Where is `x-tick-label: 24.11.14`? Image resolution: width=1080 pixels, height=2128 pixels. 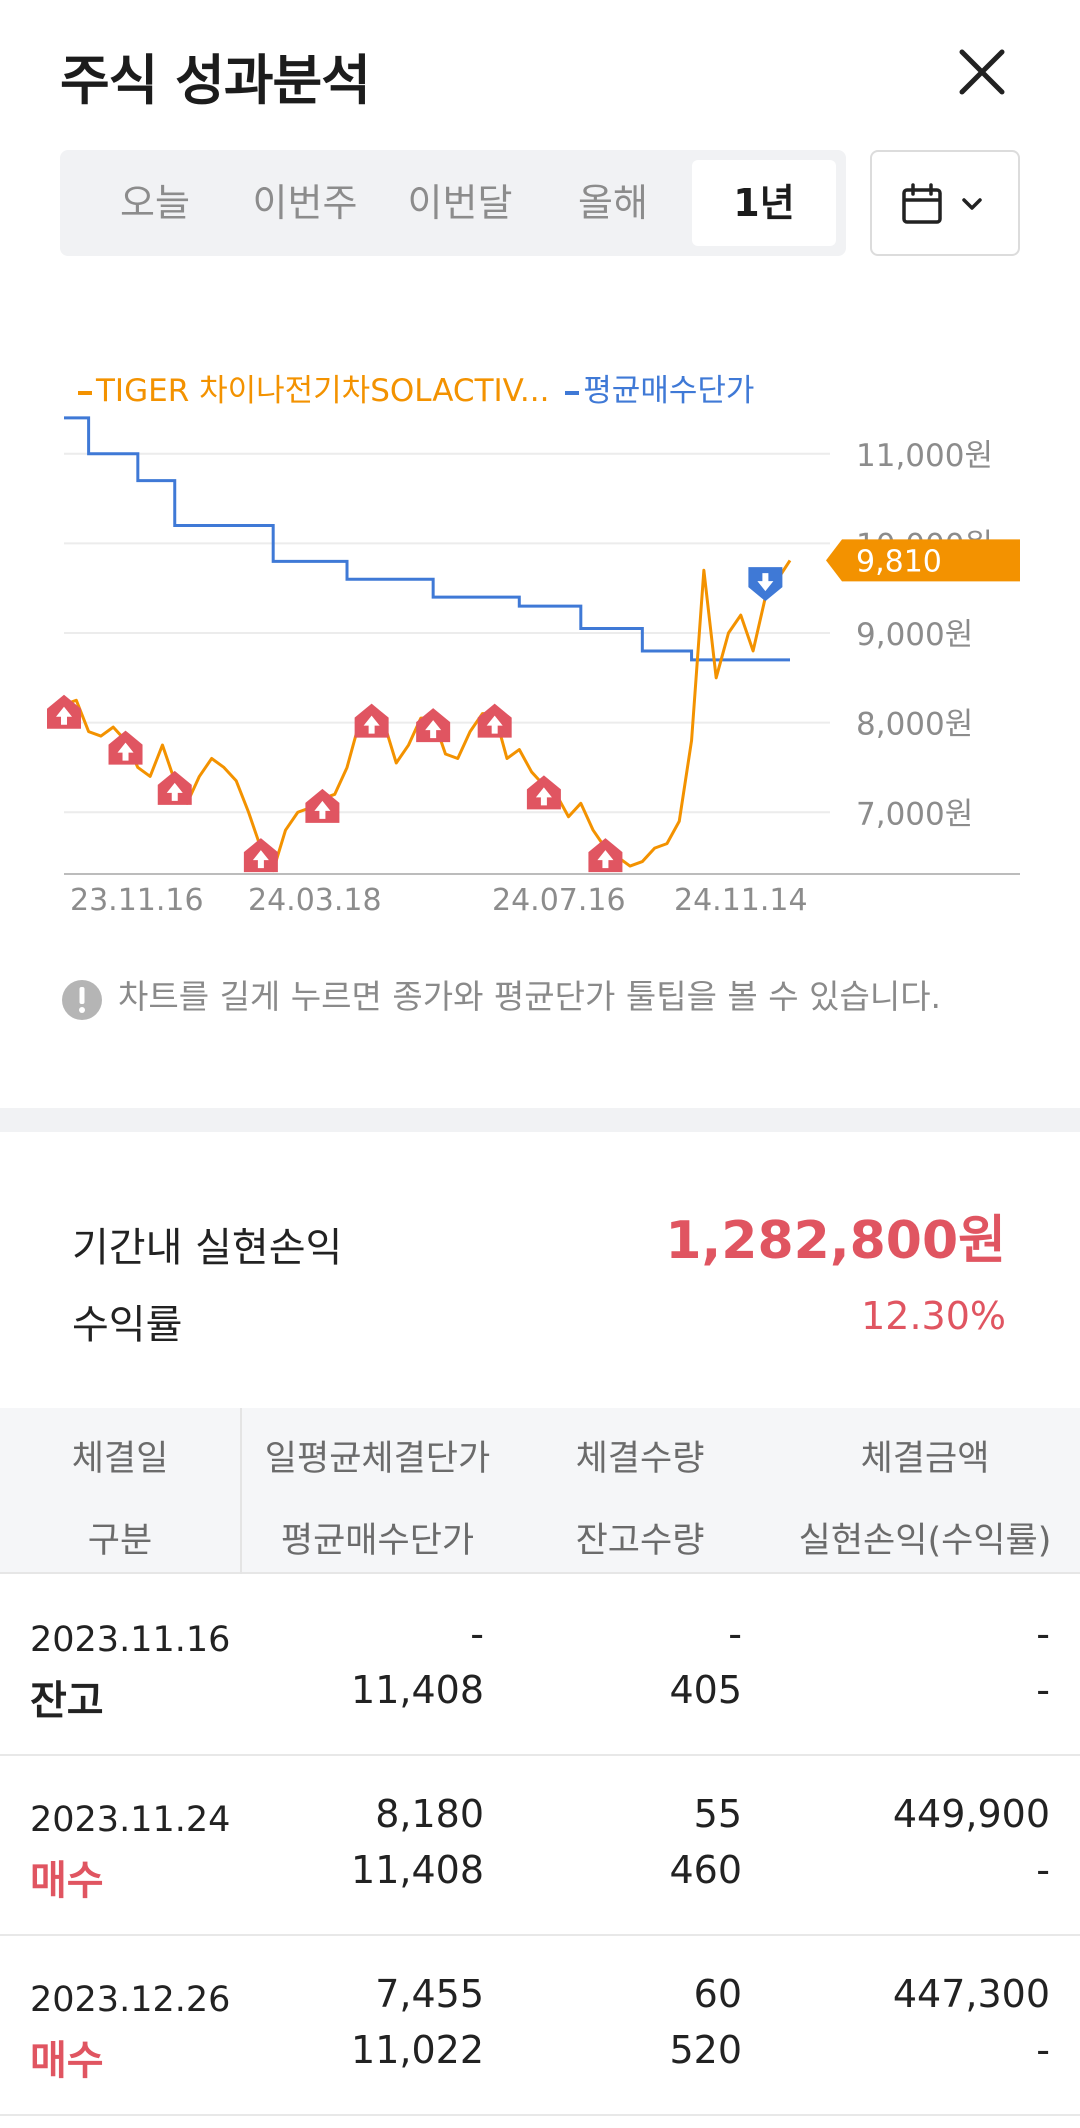
x-tick-label: 24.11.14 is located at coordinates (741, 900).